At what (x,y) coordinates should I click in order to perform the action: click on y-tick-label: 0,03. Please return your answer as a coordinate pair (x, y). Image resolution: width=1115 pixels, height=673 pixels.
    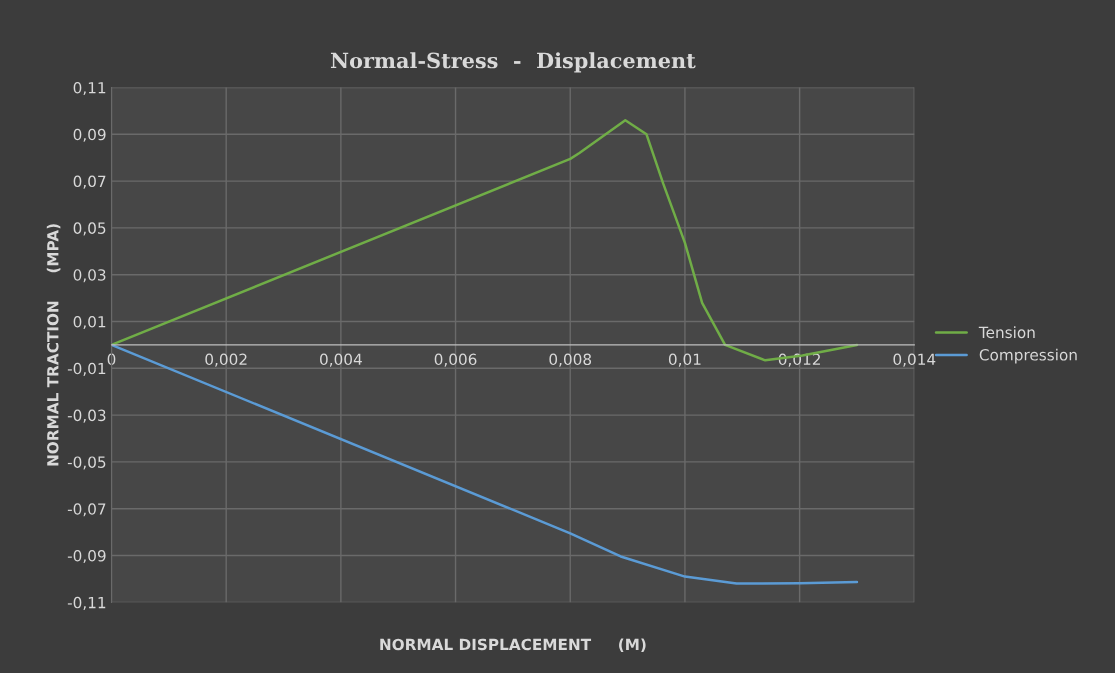
    Looking at the image, I should click on (89, 276).